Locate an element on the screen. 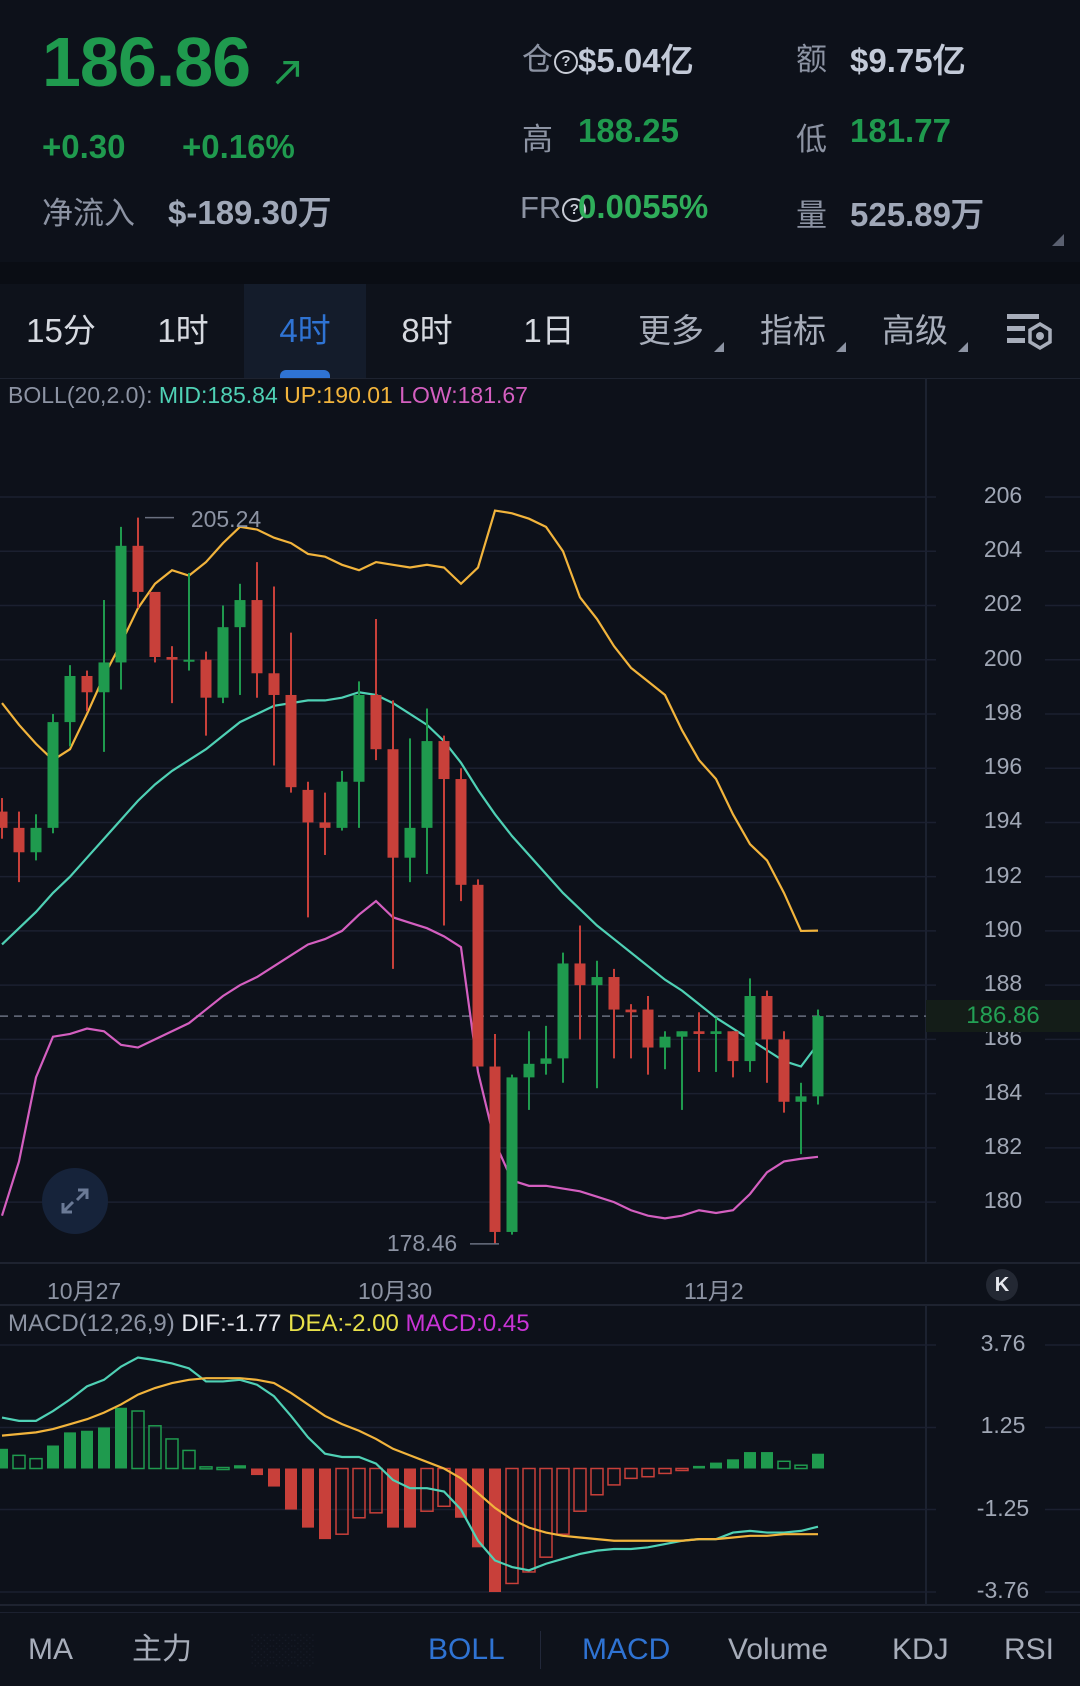 This screenshot has height=1686, width=1080. collapse-header-icon is located at coordinates (1058, 240).